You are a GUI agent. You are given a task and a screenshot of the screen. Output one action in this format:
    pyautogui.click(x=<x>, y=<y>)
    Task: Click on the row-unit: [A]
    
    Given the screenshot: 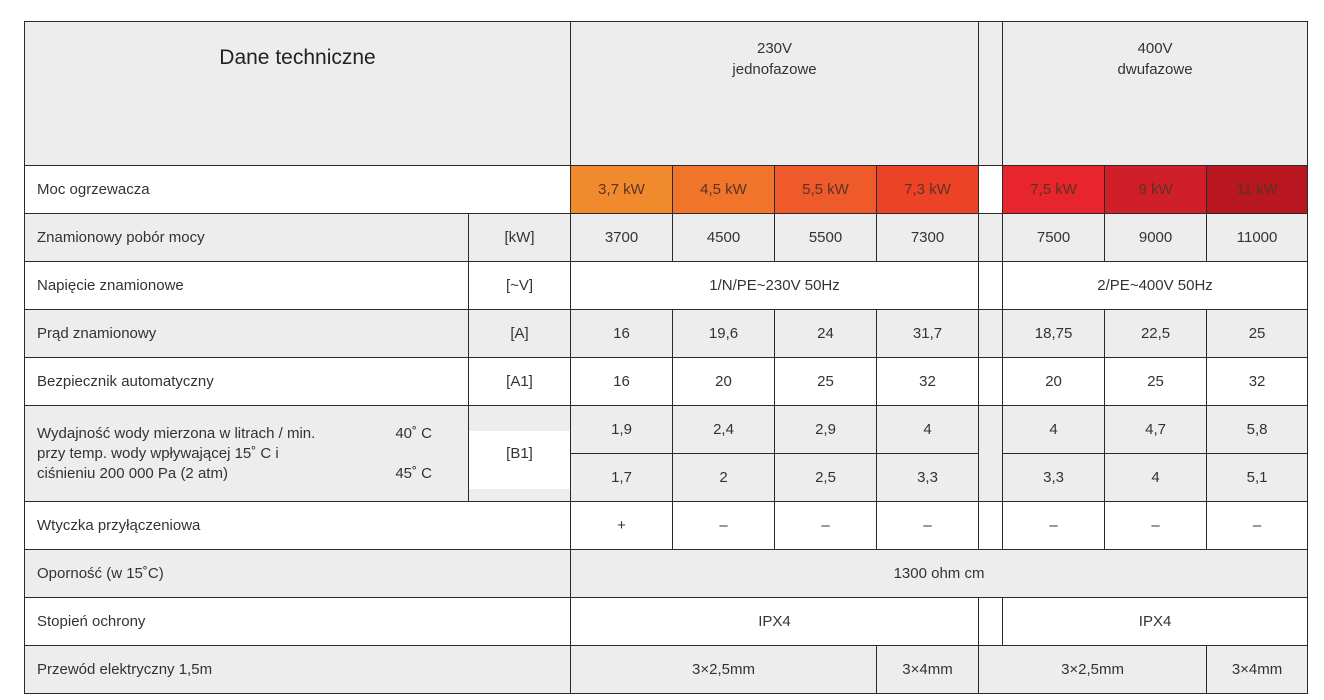 What is the action you would take?
    pyautogui.click(x=519, y=333)
    